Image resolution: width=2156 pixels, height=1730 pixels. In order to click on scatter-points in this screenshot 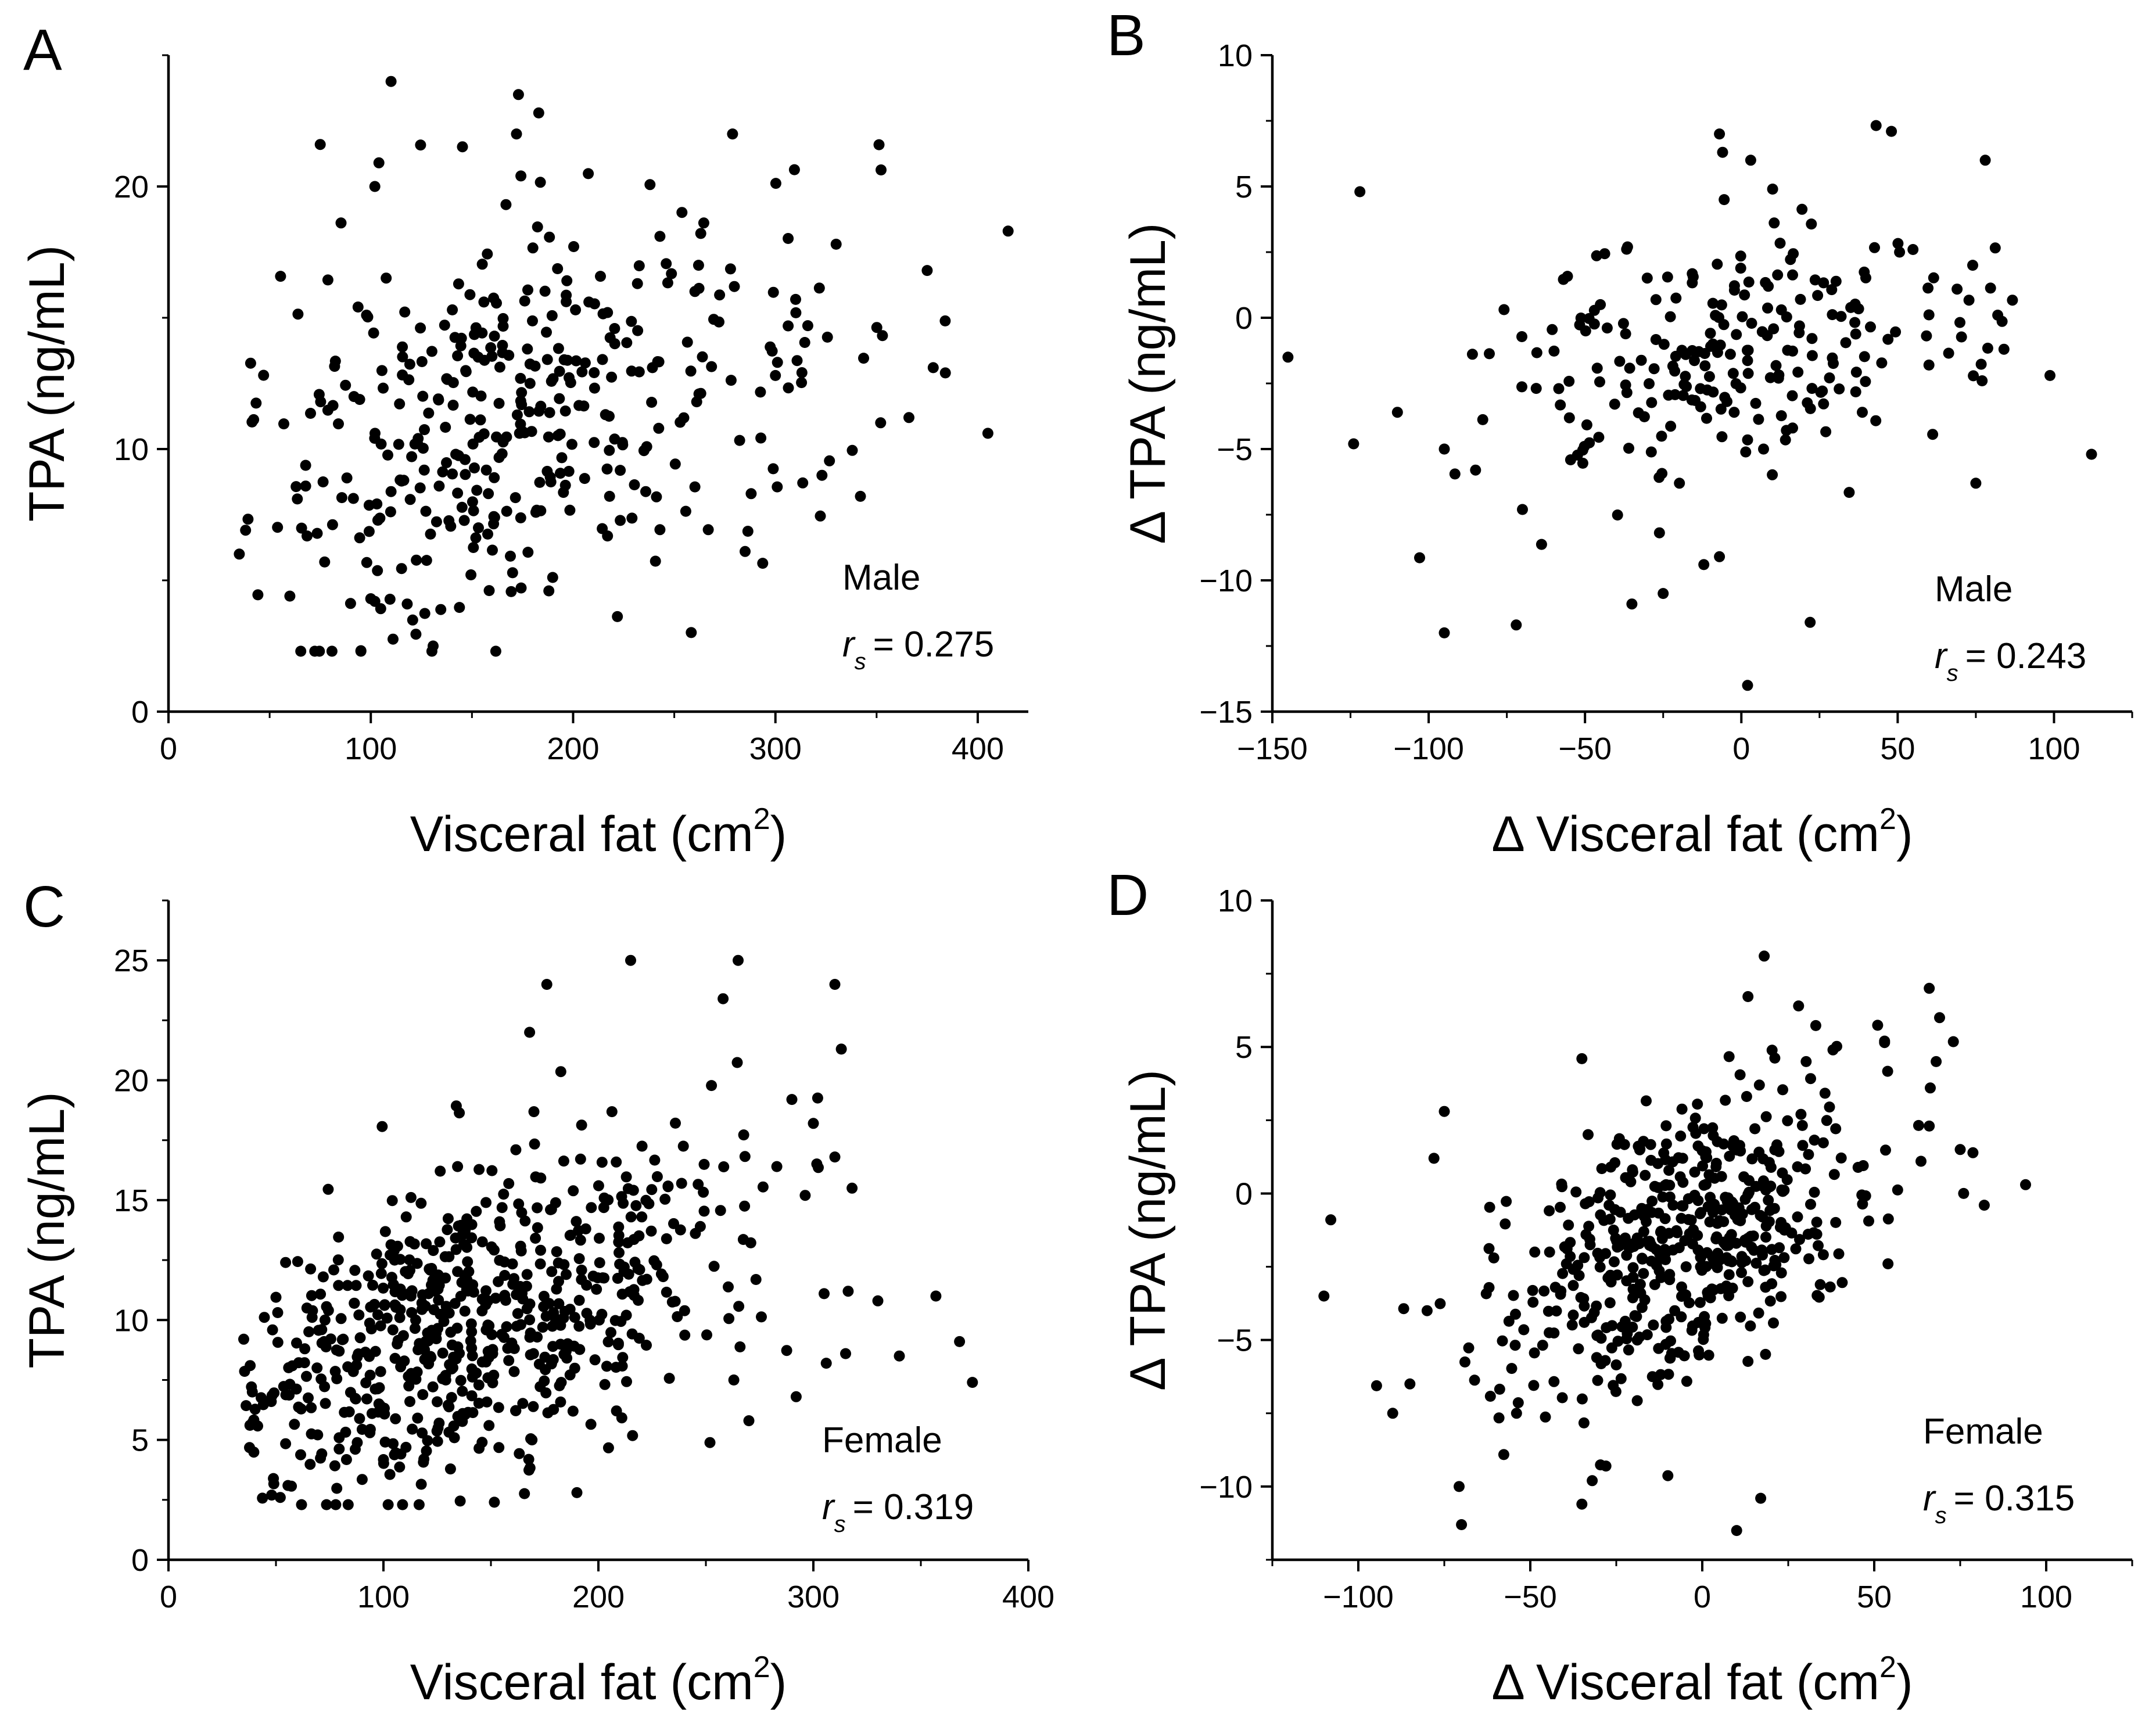, I will do `click(624, 367)`.